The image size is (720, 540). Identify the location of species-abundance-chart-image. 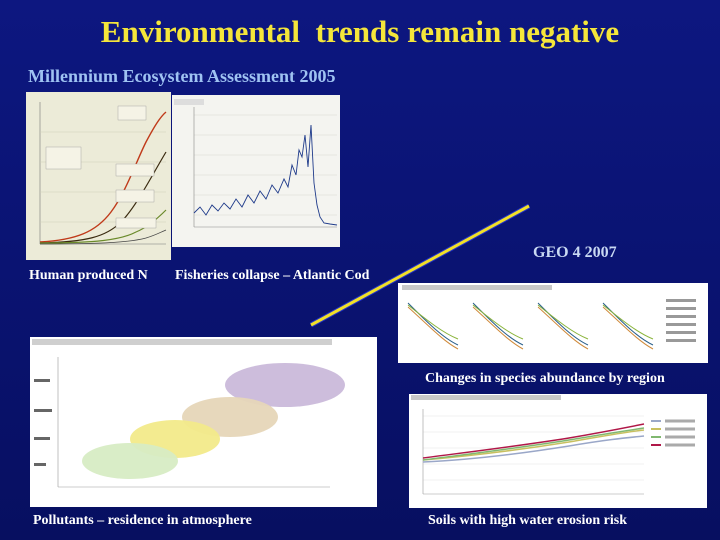
(553, 323).